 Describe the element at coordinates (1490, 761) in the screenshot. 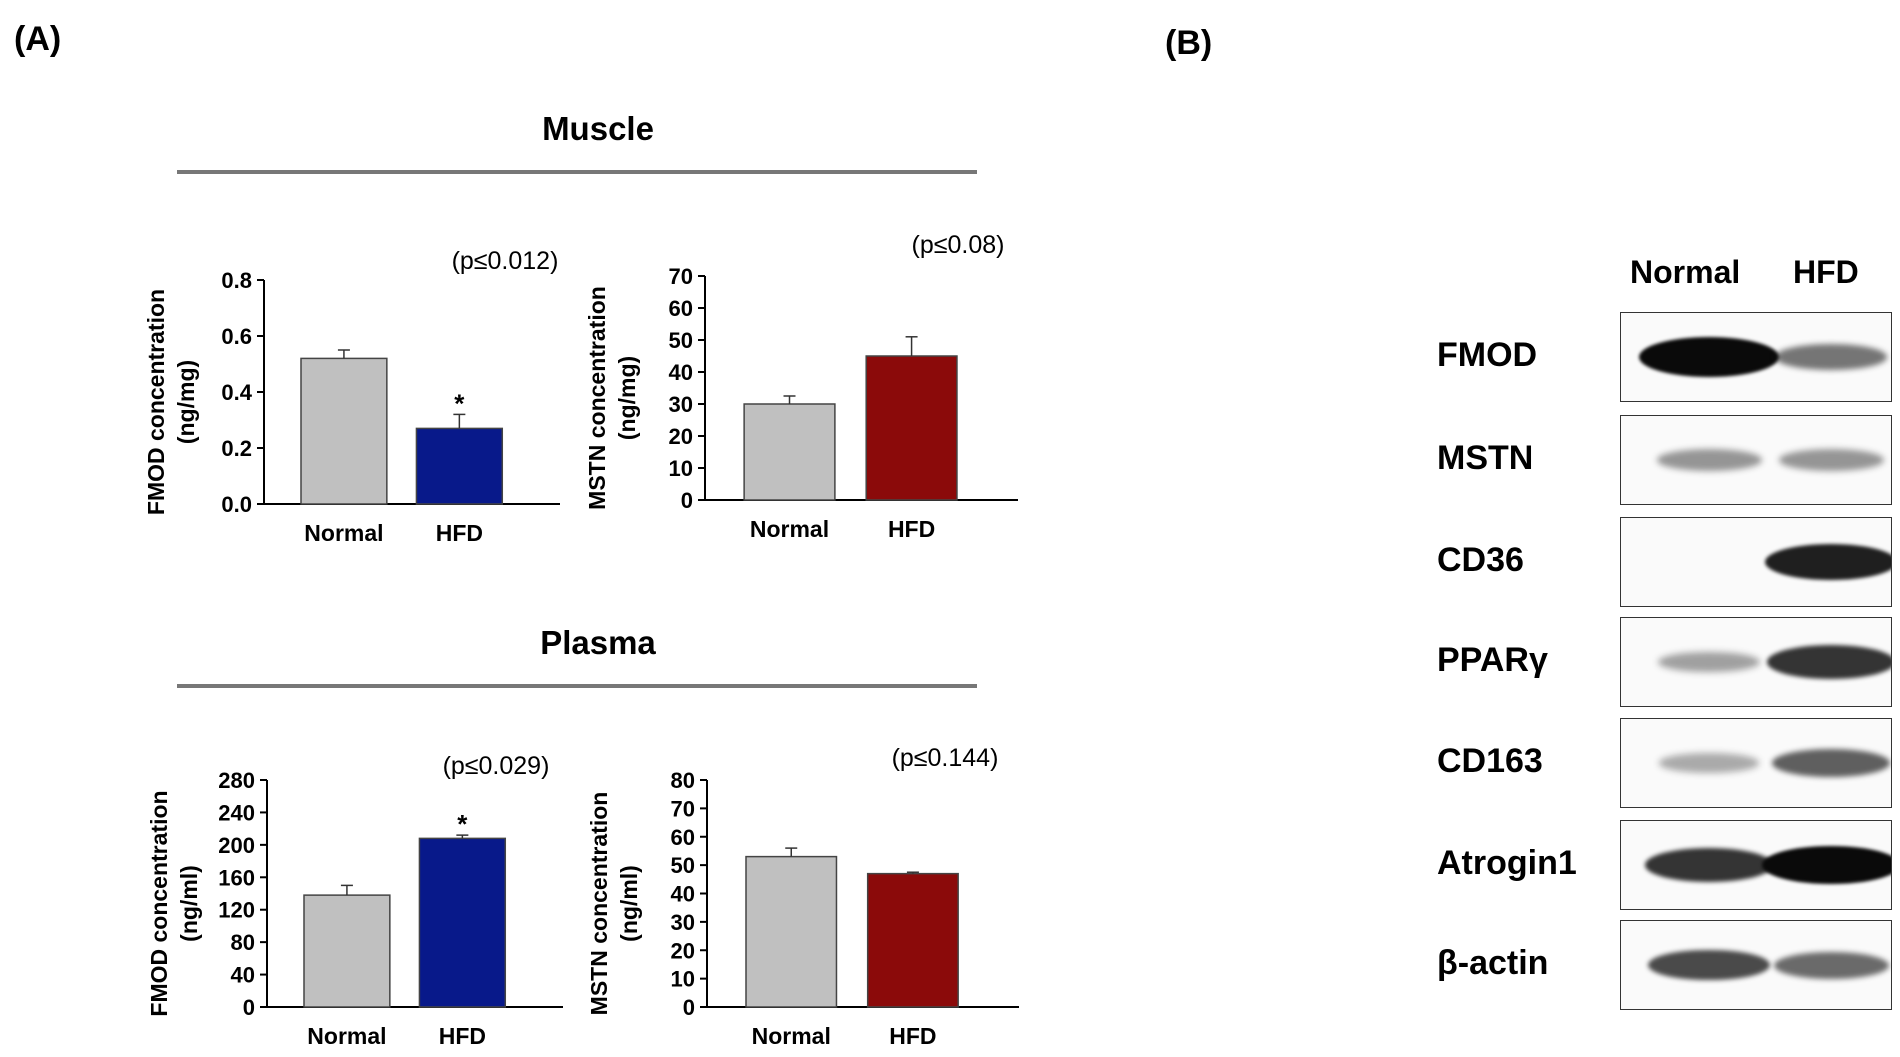

I see `blot-row-label: CD163` at that location.